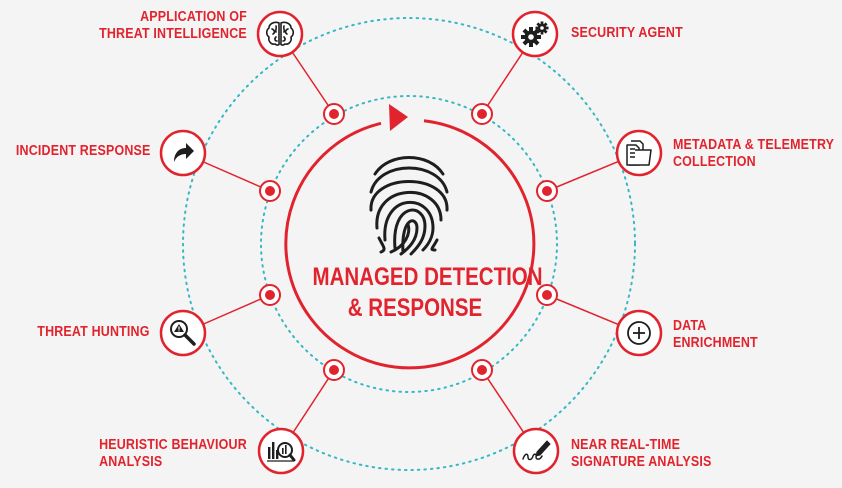  Describe the element at coordinates (427, 277) in the screenshot. I see `center-title-line1: MANAGED DETECTION` at that location.